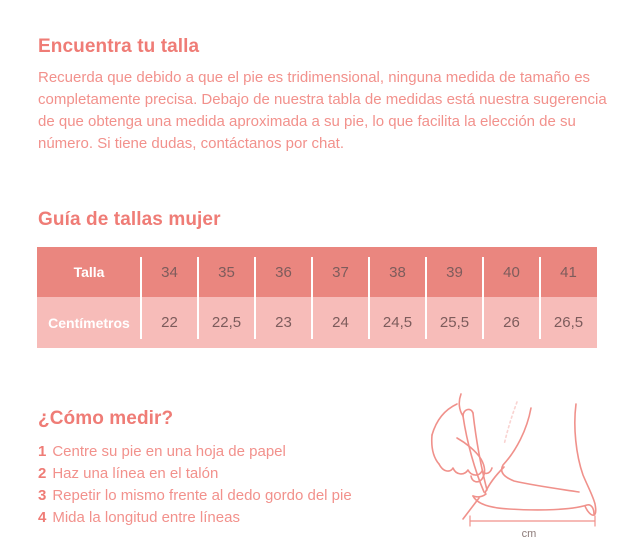 The height and width of the screenshot is (558, 643). Describe the element at coordinates (340, 272) in the screenshot. I see `size-cell: 37` at that location.